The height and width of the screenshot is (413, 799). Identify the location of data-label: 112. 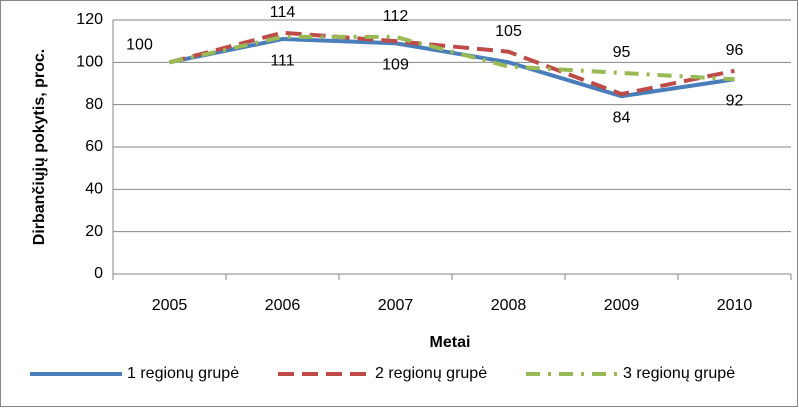
(396, 16).